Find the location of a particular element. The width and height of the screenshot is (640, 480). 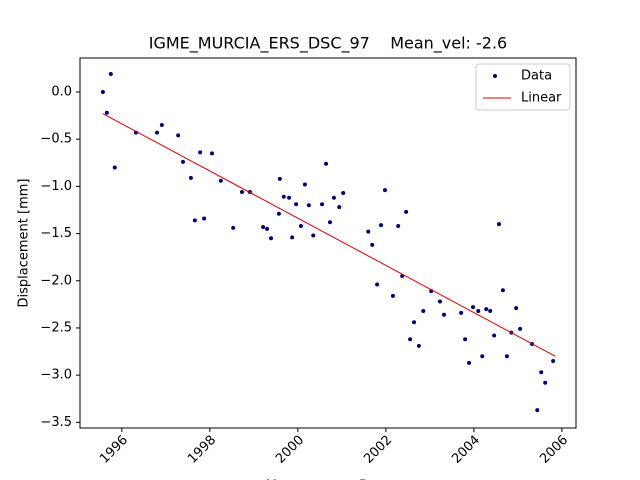

chart-title: IGME_MURCIA_ERS_DSC_97 Mean_vel: -2.6 is located at coordinates (328, 44).